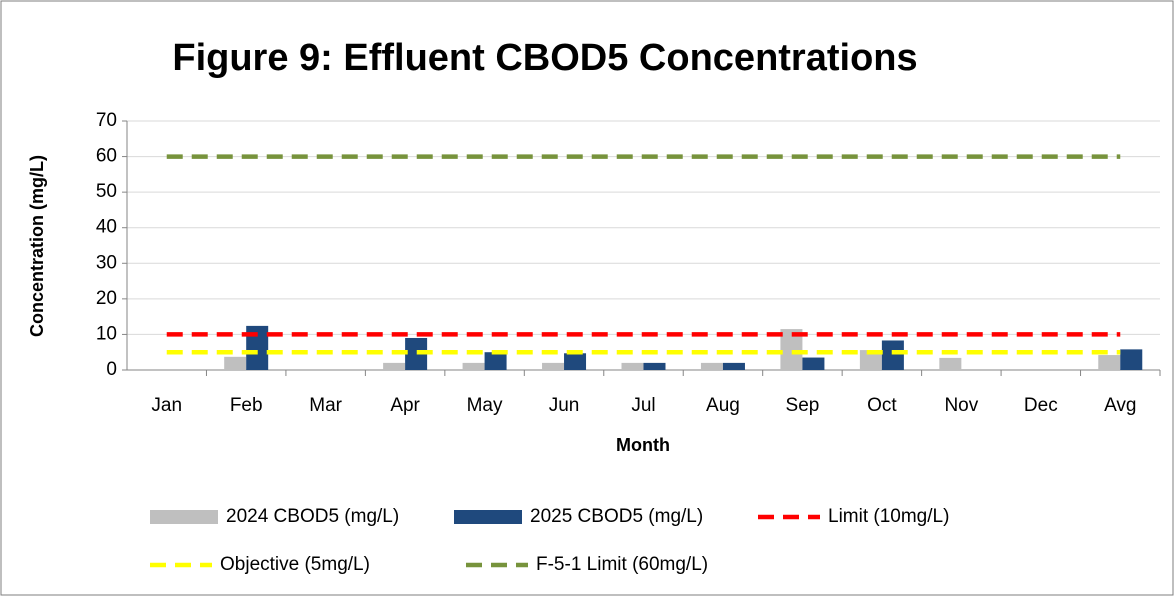 Image resolution: width=1175 pixels, height=602 pixels. Describe the element at coordinates (312, 516) in the screenshot. I see `legend-label: 2024 CBOD5 (mg/L)` at that location.